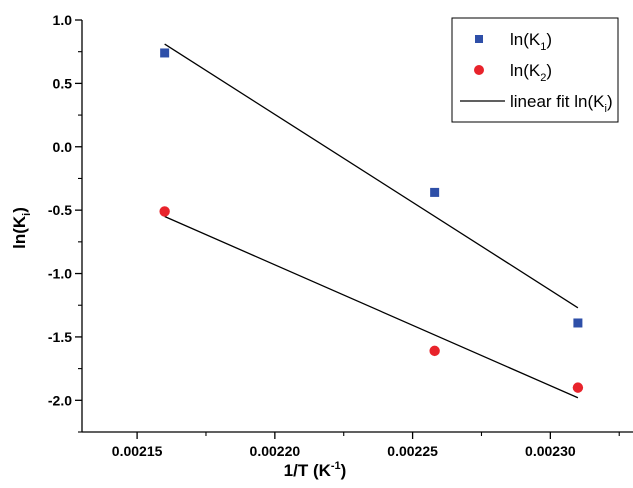 The height and width of the screenshot is (488, 633). What do you see at coordinates (531, 72) in the screenshot?
I see `legend-label-k2: ln(K2)` at bounding box center [531, 72].